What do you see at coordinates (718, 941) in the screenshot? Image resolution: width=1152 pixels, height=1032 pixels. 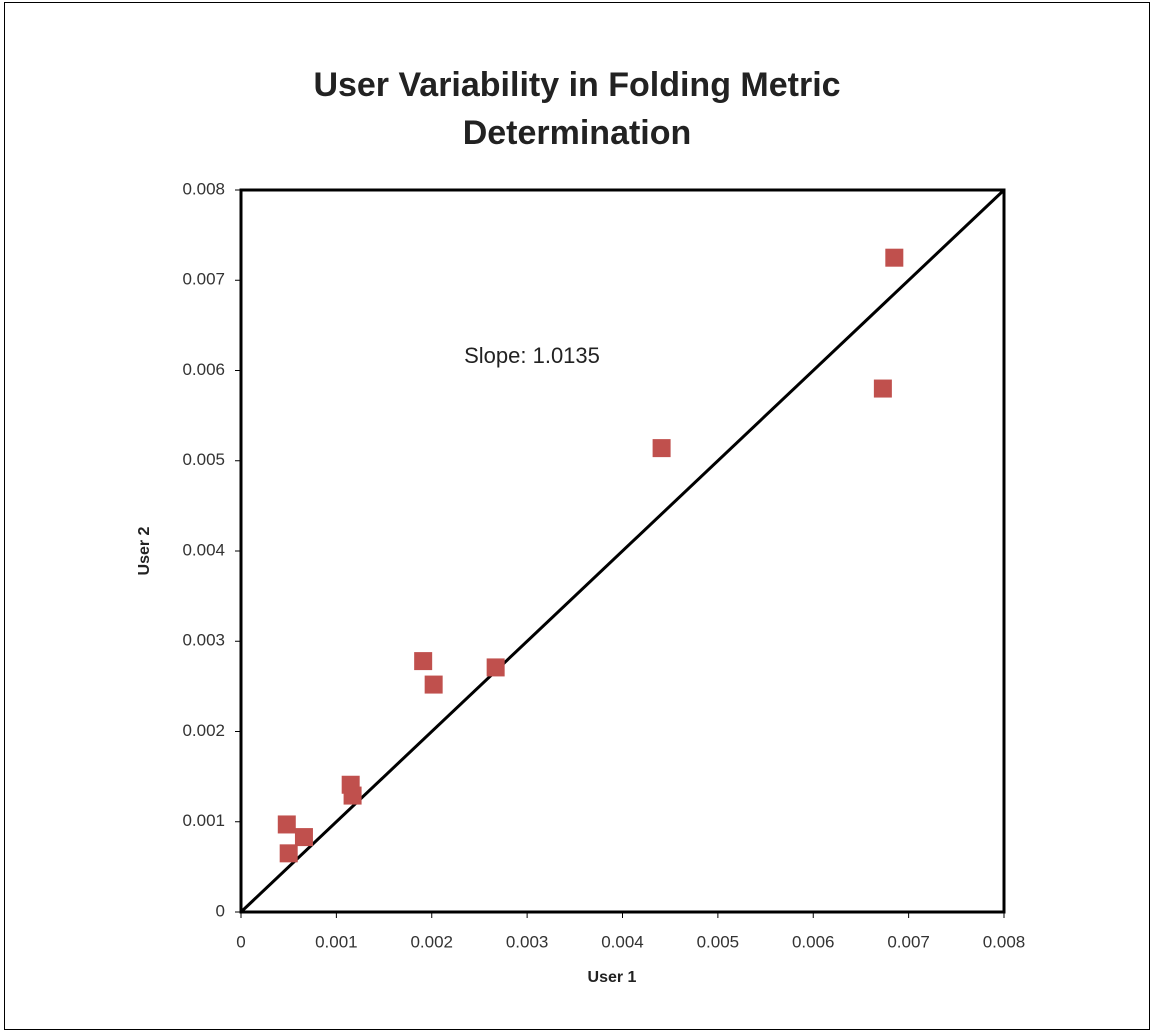 I see `x-tick-label: 0.005` at bounding box center [718, 941].